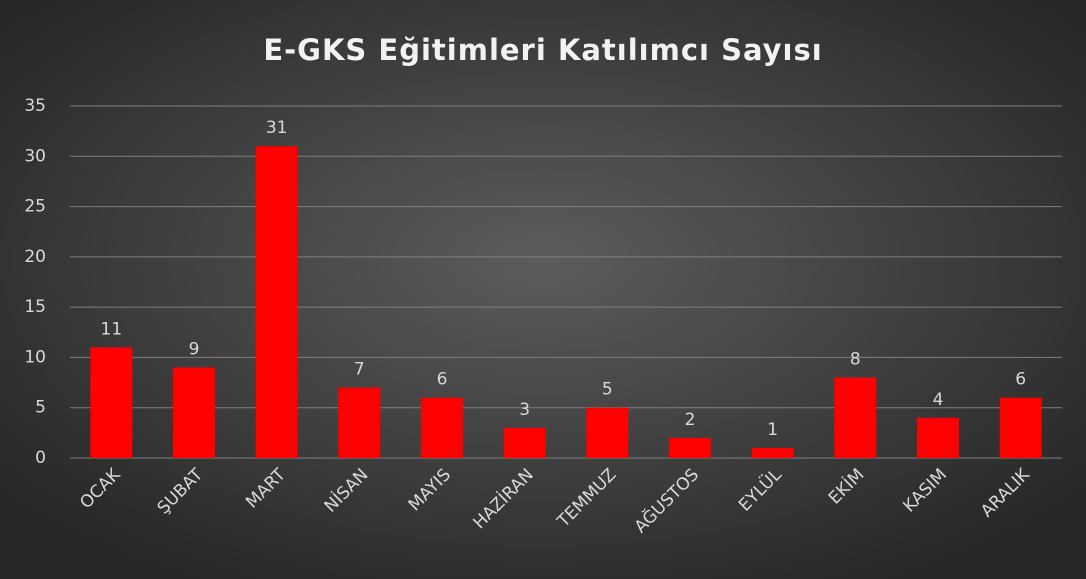  Describe the element at coordinates (112, 329) in the screenshot. I see `data-label: 11` at that location.